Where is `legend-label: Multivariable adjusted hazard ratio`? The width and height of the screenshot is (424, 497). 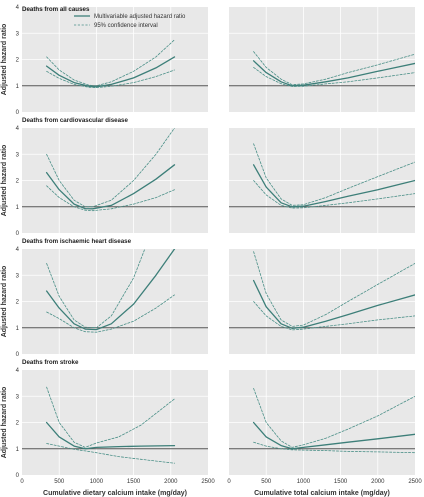 legend-label: Multivariable adjusted hazard ratio is located at coordinates (140, 17).